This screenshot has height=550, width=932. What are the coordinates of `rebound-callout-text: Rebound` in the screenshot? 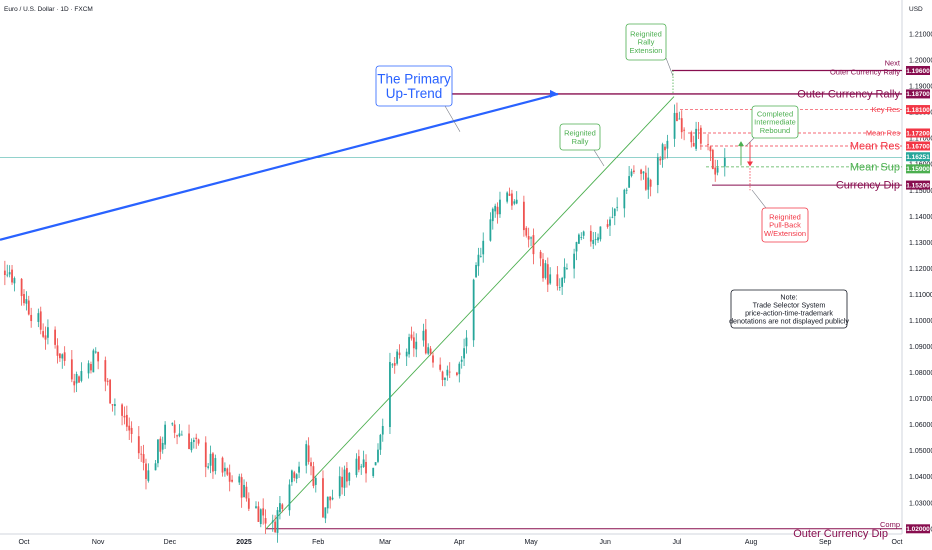 It's located at (775, 130).